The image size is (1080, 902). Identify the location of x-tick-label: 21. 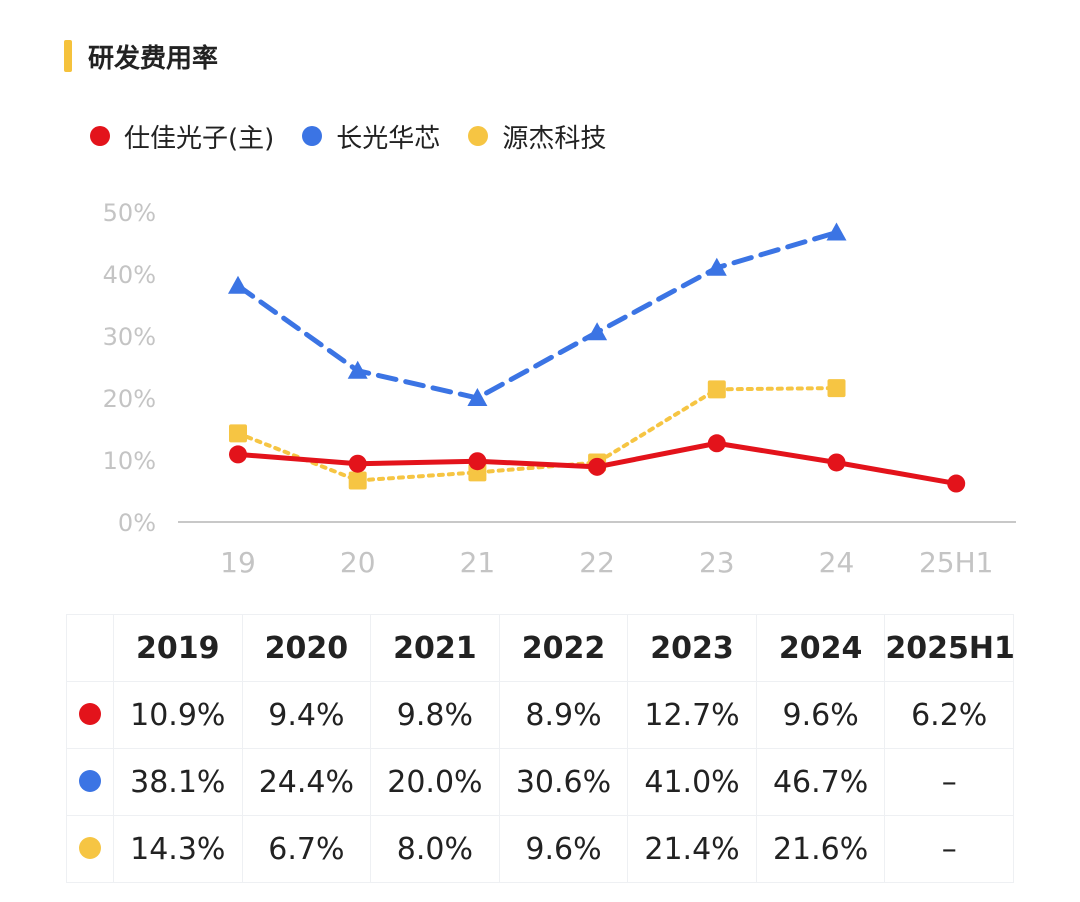
(478, 562).